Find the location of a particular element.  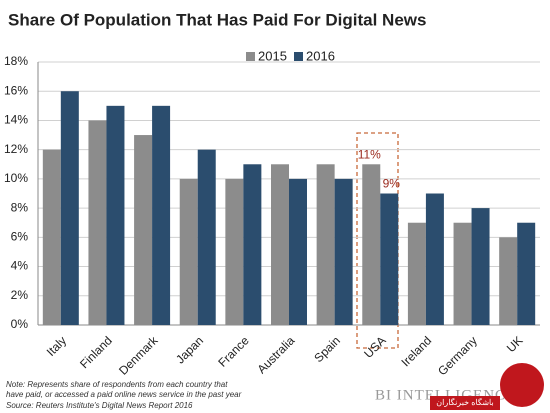

x-tick-label: Ireland is located at coordinates (416, 351).